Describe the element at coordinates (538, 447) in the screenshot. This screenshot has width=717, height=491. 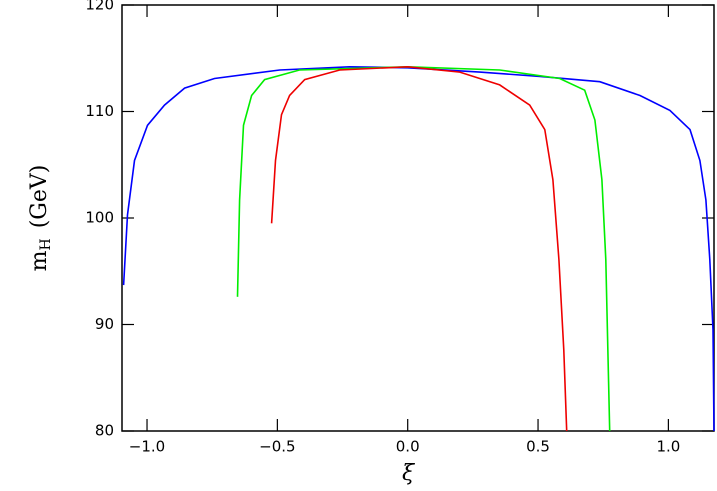
I see `x-tick-label: 0.5` at that location.